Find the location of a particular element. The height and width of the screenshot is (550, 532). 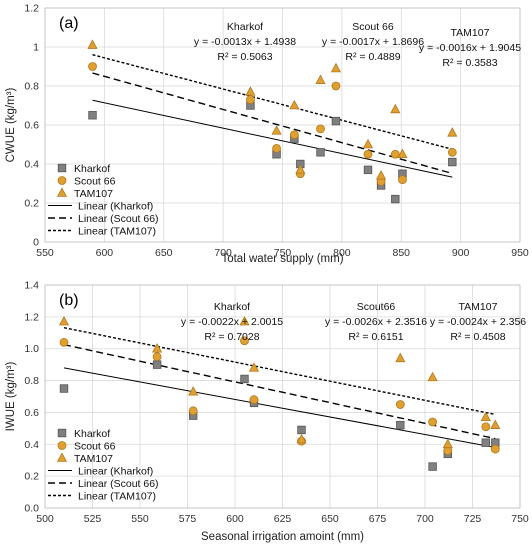

legend-label: TAM107 is located at coordinates (93, 459).